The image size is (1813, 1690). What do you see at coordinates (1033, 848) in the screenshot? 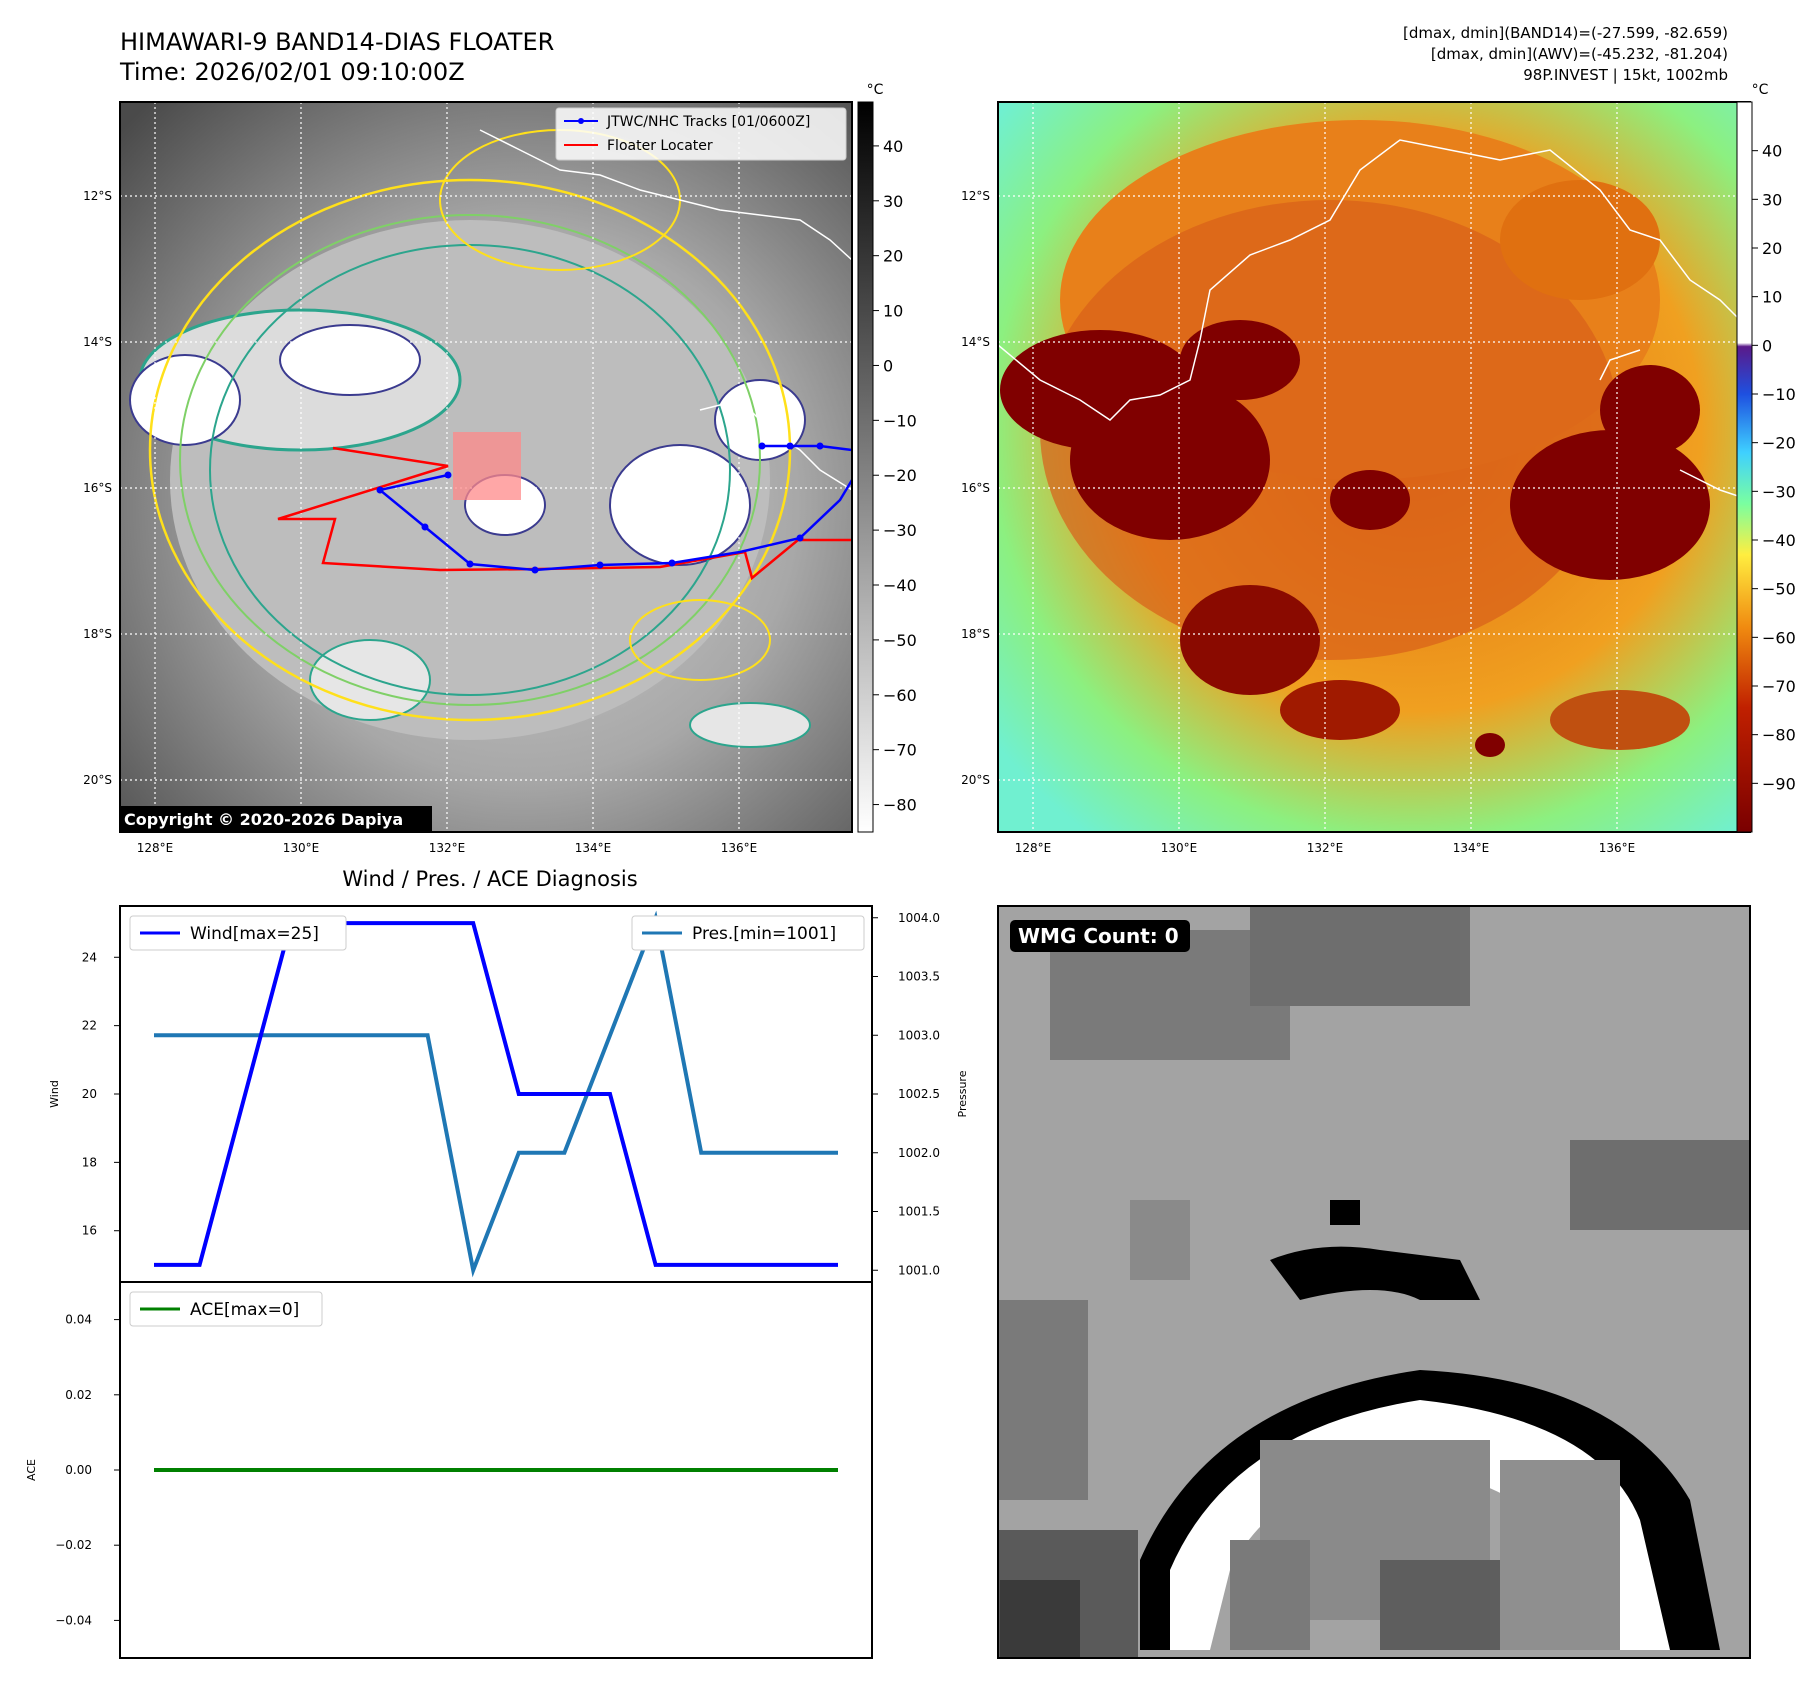
I see `awv-lon-label: 128°E` at bounding box center [1033, 848].